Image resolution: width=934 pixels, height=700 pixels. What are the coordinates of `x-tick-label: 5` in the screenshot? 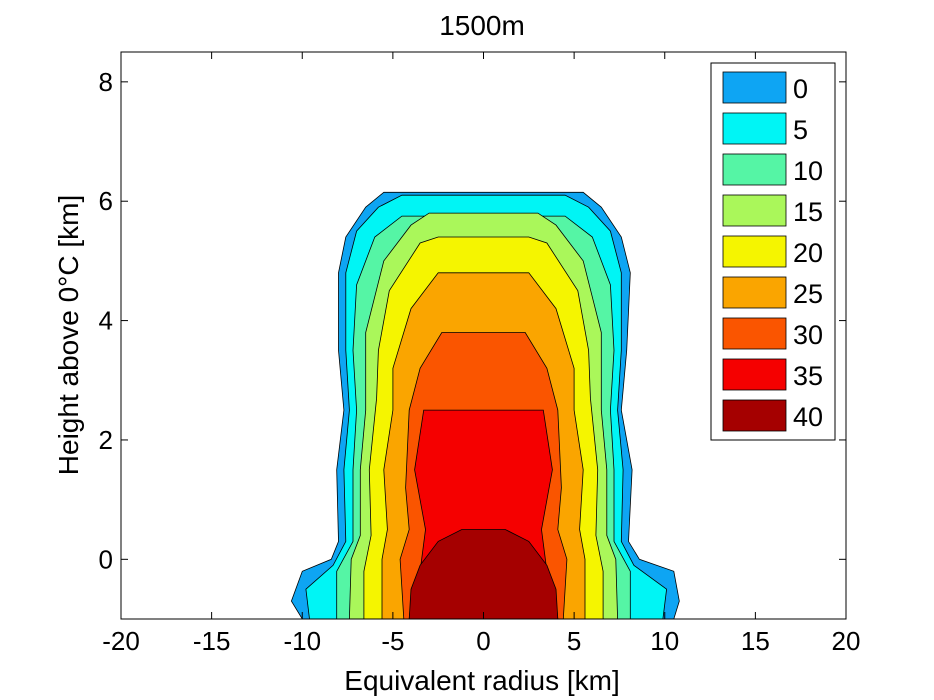 It's located at (574, 641).